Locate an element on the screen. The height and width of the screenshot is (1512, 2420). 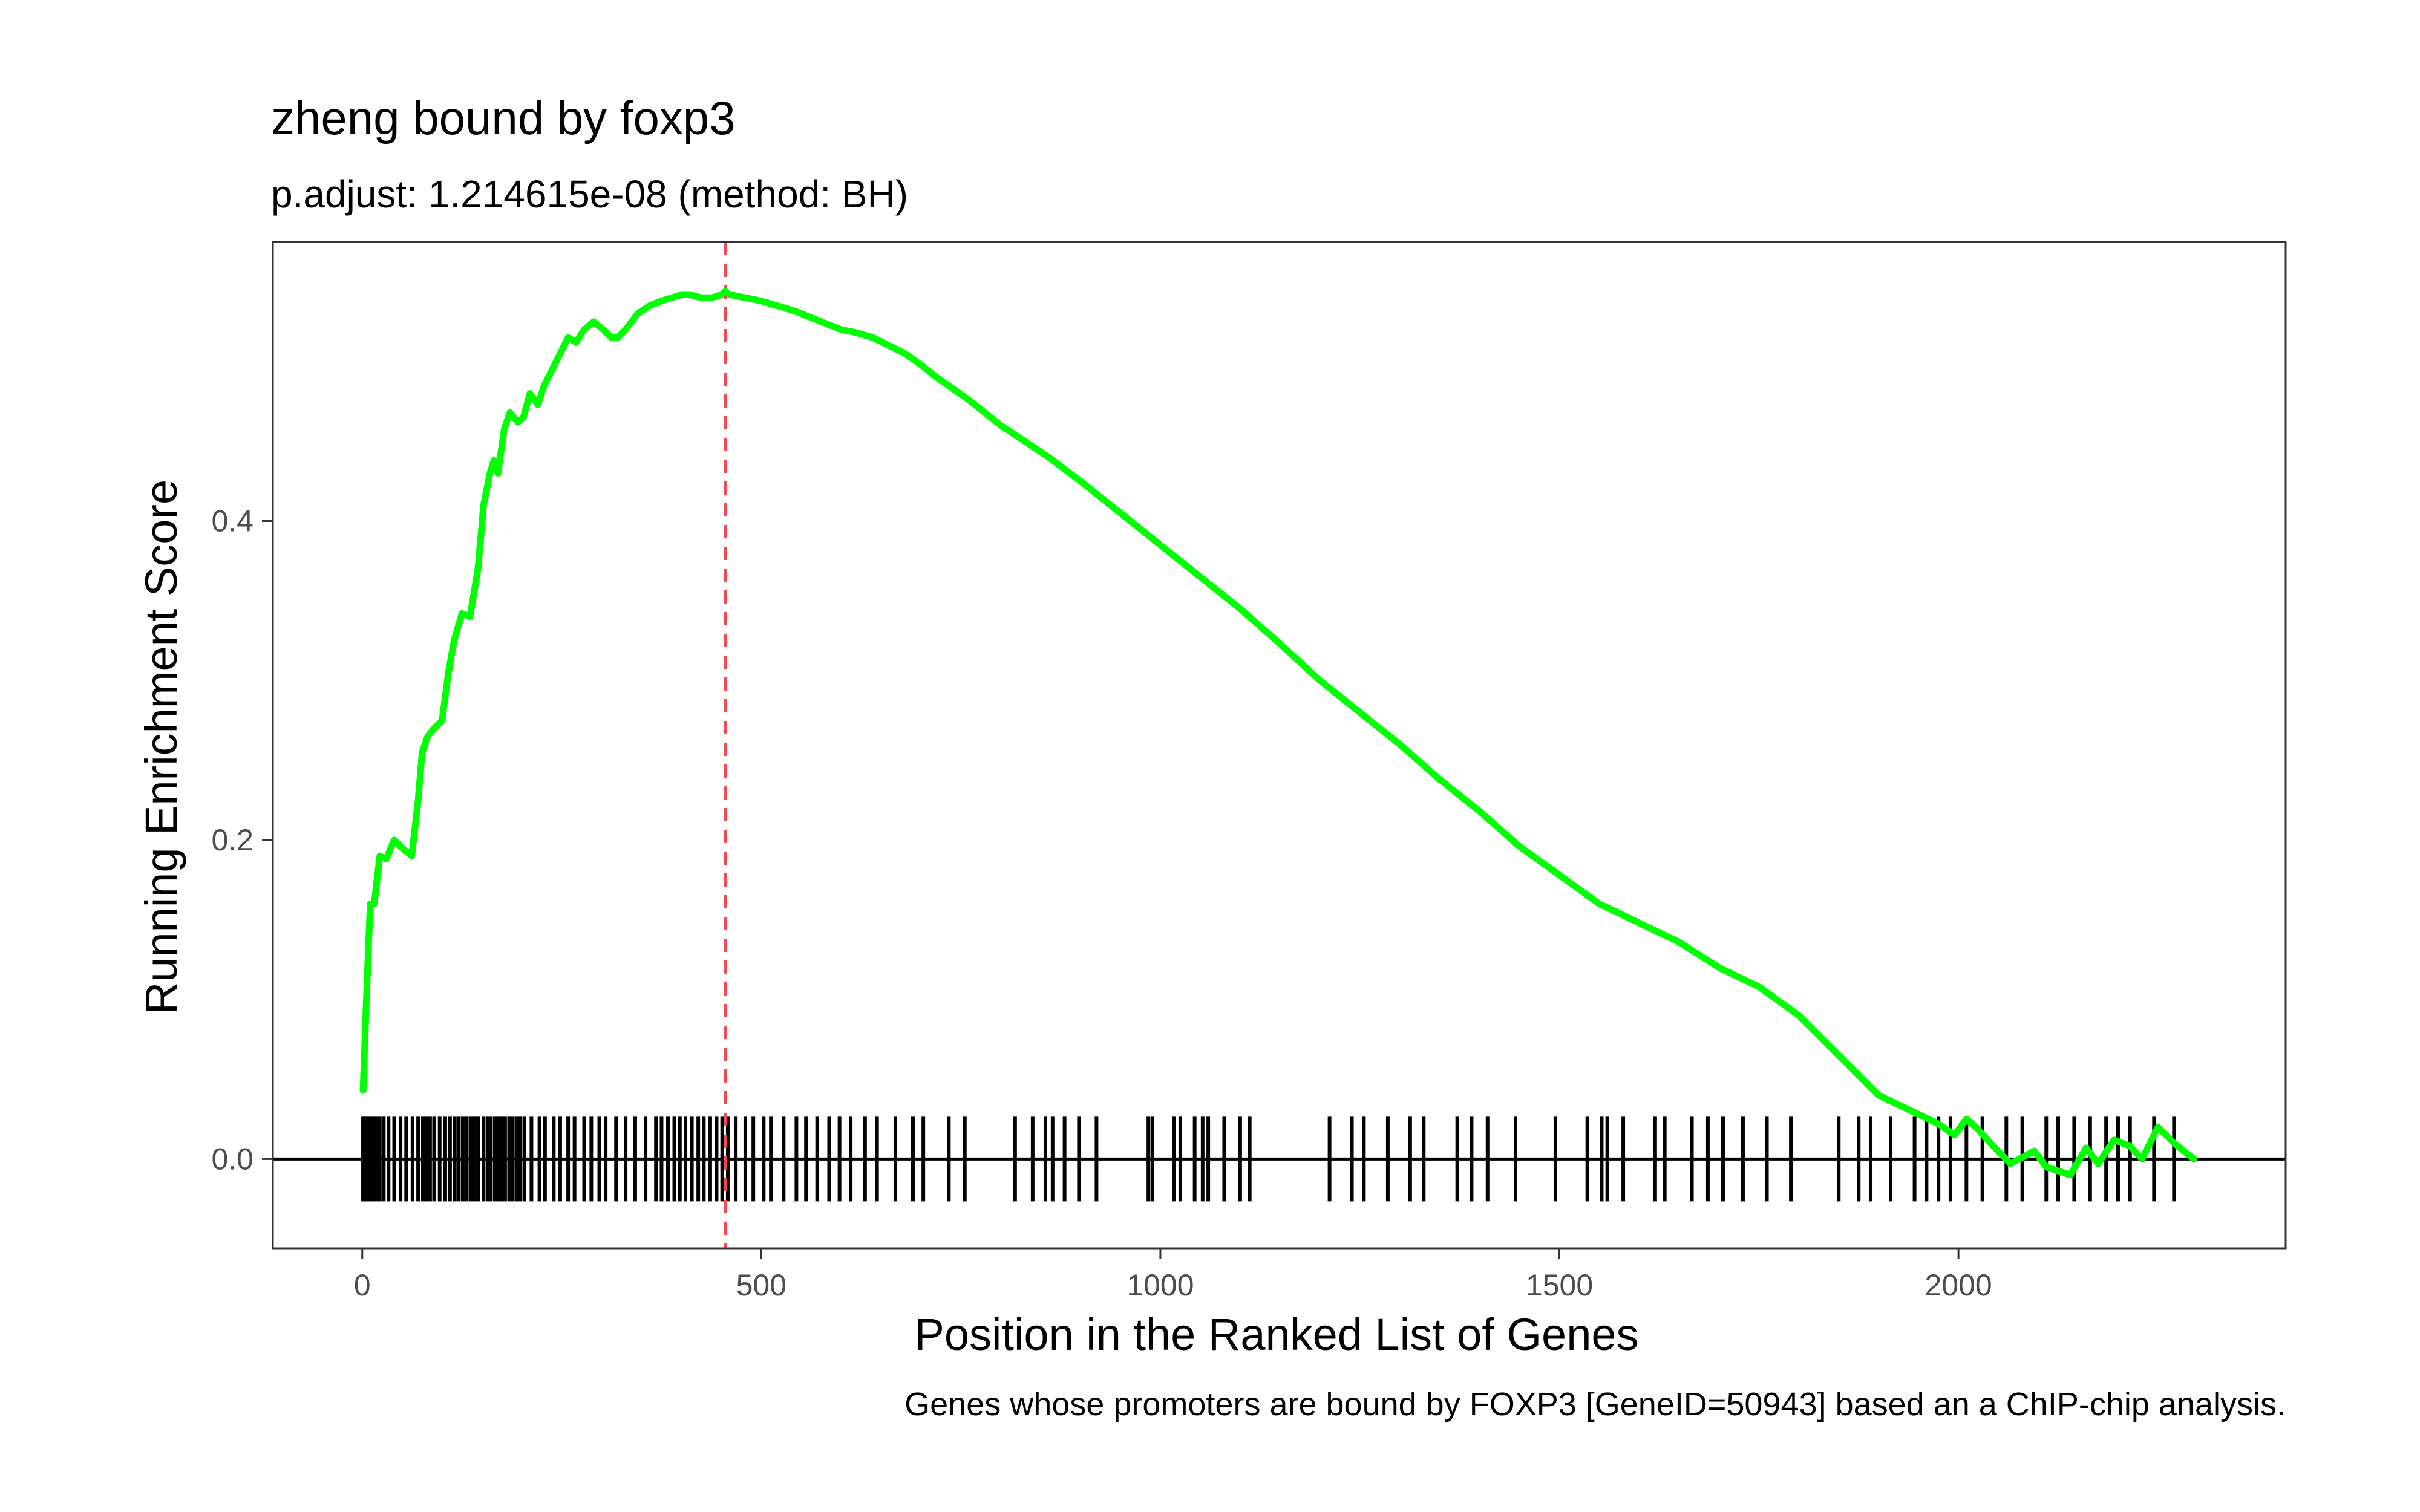
x-tick-label: 0 is located at coordinates (362, 1285).